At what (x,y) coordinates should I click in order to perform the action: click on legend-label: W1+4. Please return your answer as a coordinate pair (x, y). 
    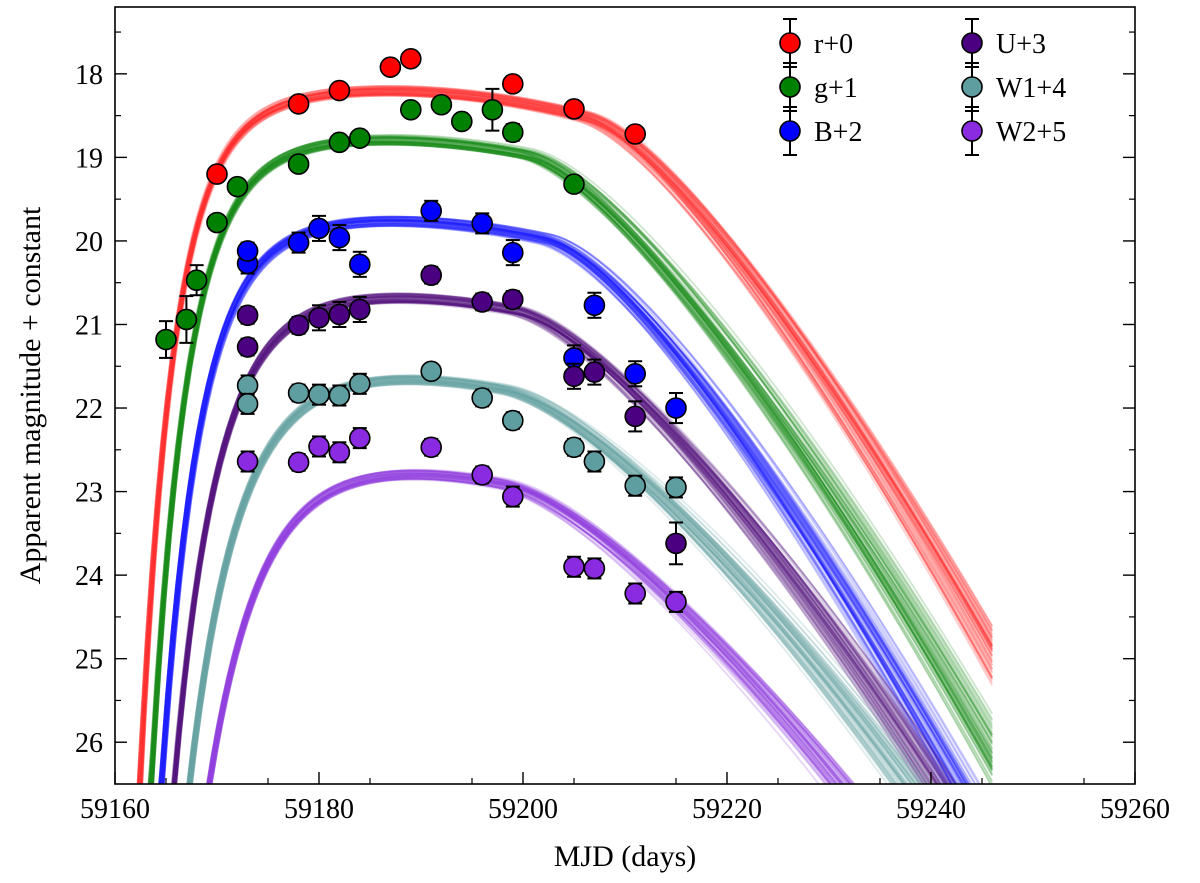
    Looking at the image, I should click on (1031, 88).